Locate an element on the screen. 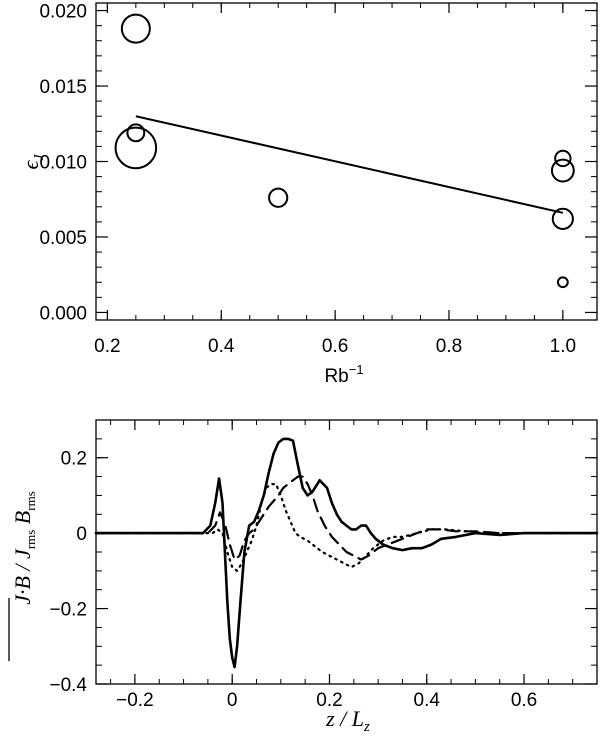  top-x-tick-label: 0.6 is located at coordinates (335, 346).